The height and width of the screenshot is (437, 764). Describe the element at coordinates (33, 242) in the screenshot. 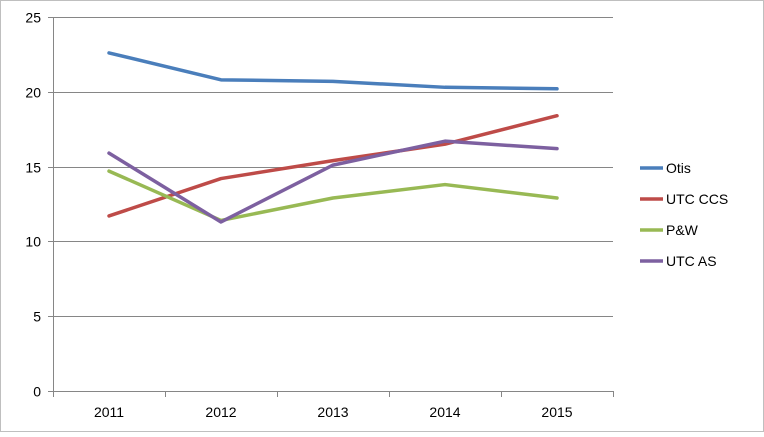

I see `y-tick-label: 10` at that location.